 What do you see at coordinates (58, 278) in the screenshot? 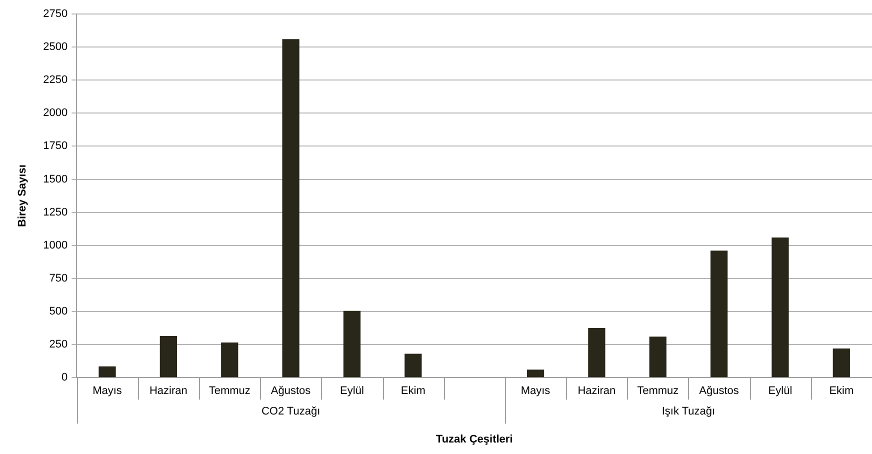
I see `y-tick-label: 750` at bounding box center [58, 278].